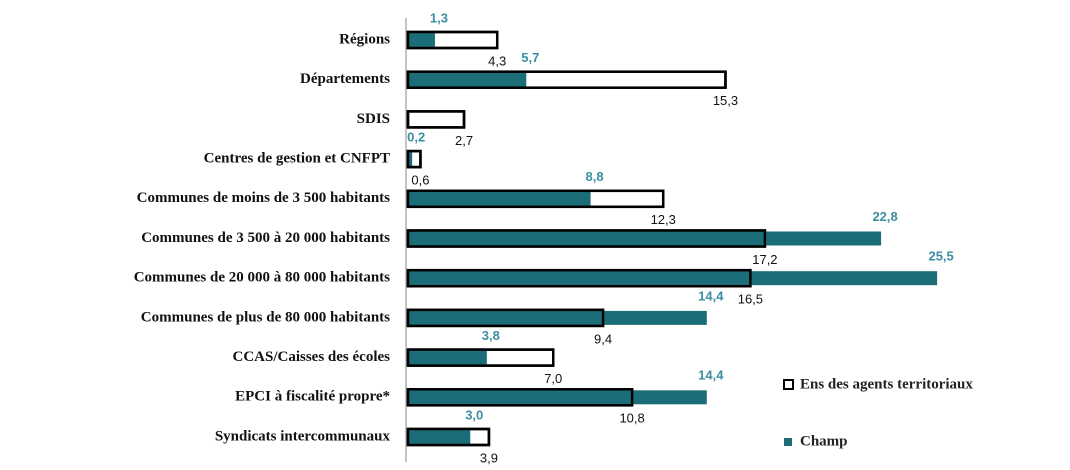 Image resolution: width=1070 pixels, height=470 pixels. I want to click on category-label: Syndicats intercommunaux, so click(303, 436).